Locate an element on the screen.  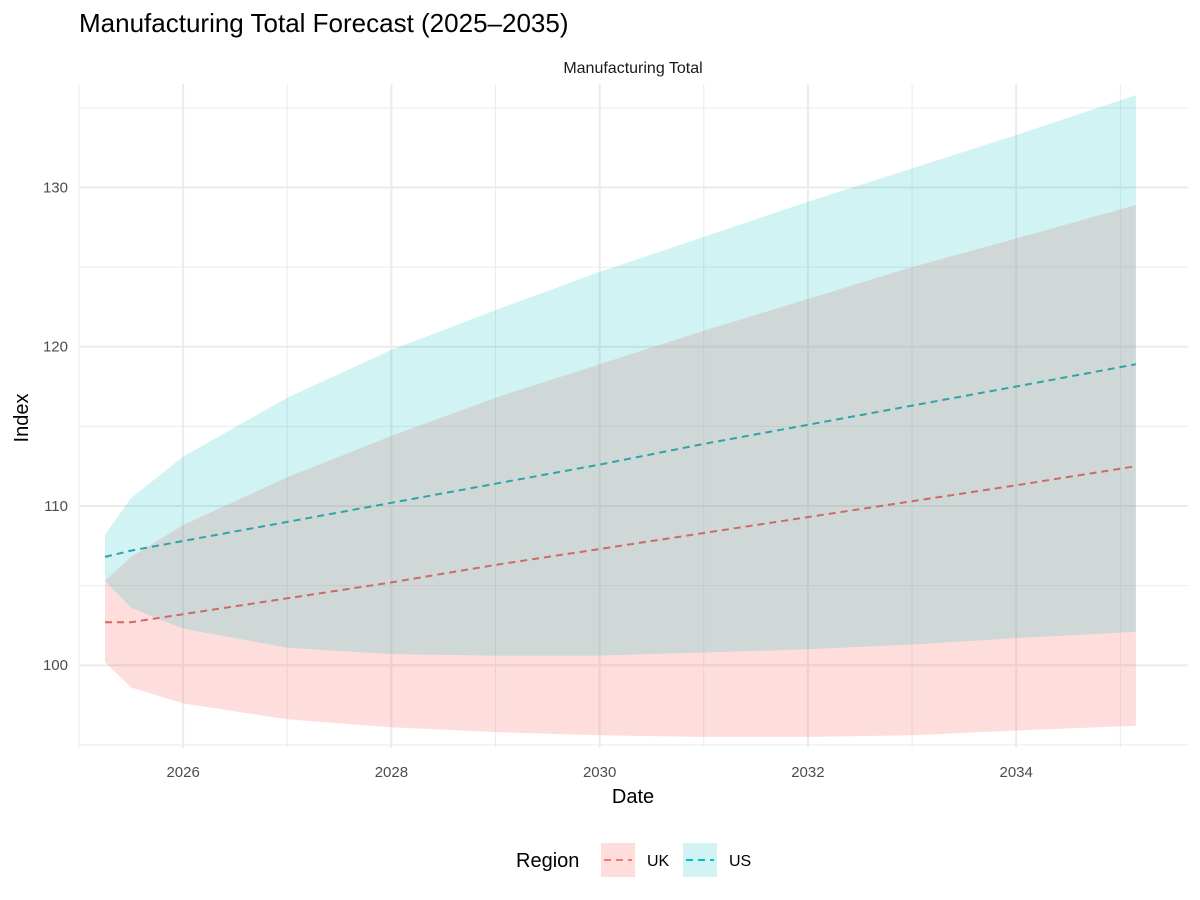
x-tick-label: 2030 is located at coordinates (599, 772).